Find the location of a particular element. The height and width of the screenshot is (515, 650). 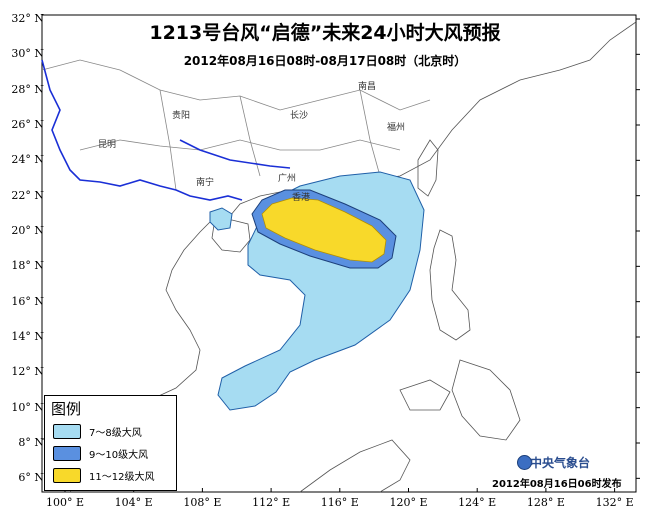

latitude-tick-label: 16° N is located at coordinates (27, 301).